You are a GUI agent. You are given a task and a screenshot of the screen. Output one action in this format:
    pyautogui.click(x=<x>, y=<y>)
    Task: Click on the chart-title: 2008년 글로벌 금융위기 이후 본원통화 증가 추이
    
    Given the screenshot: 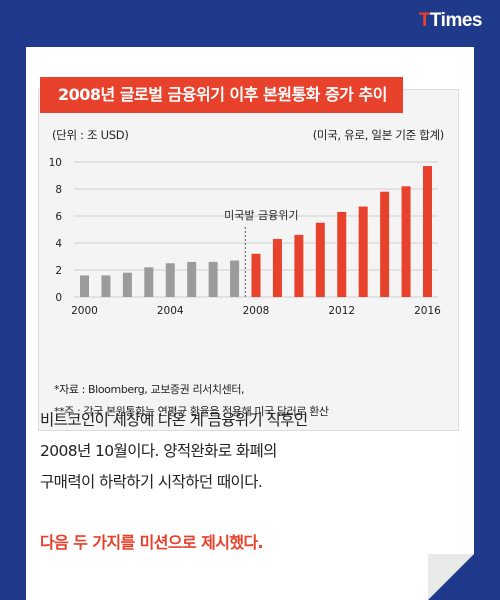 What is the action you would take?
    pyautogui.click(x=221, y=95)
    